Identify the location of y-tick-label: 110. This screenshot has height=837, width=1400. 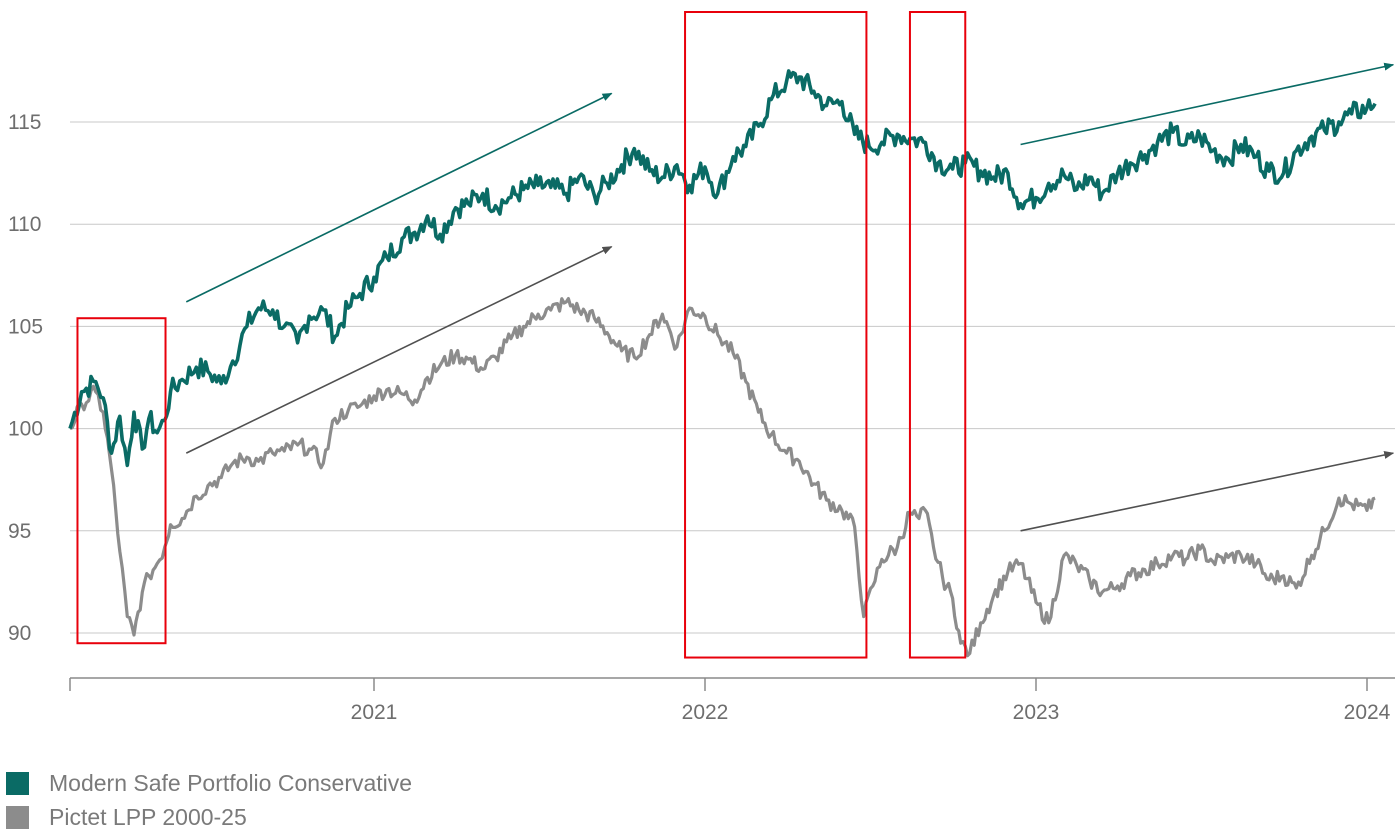
(24, 224).